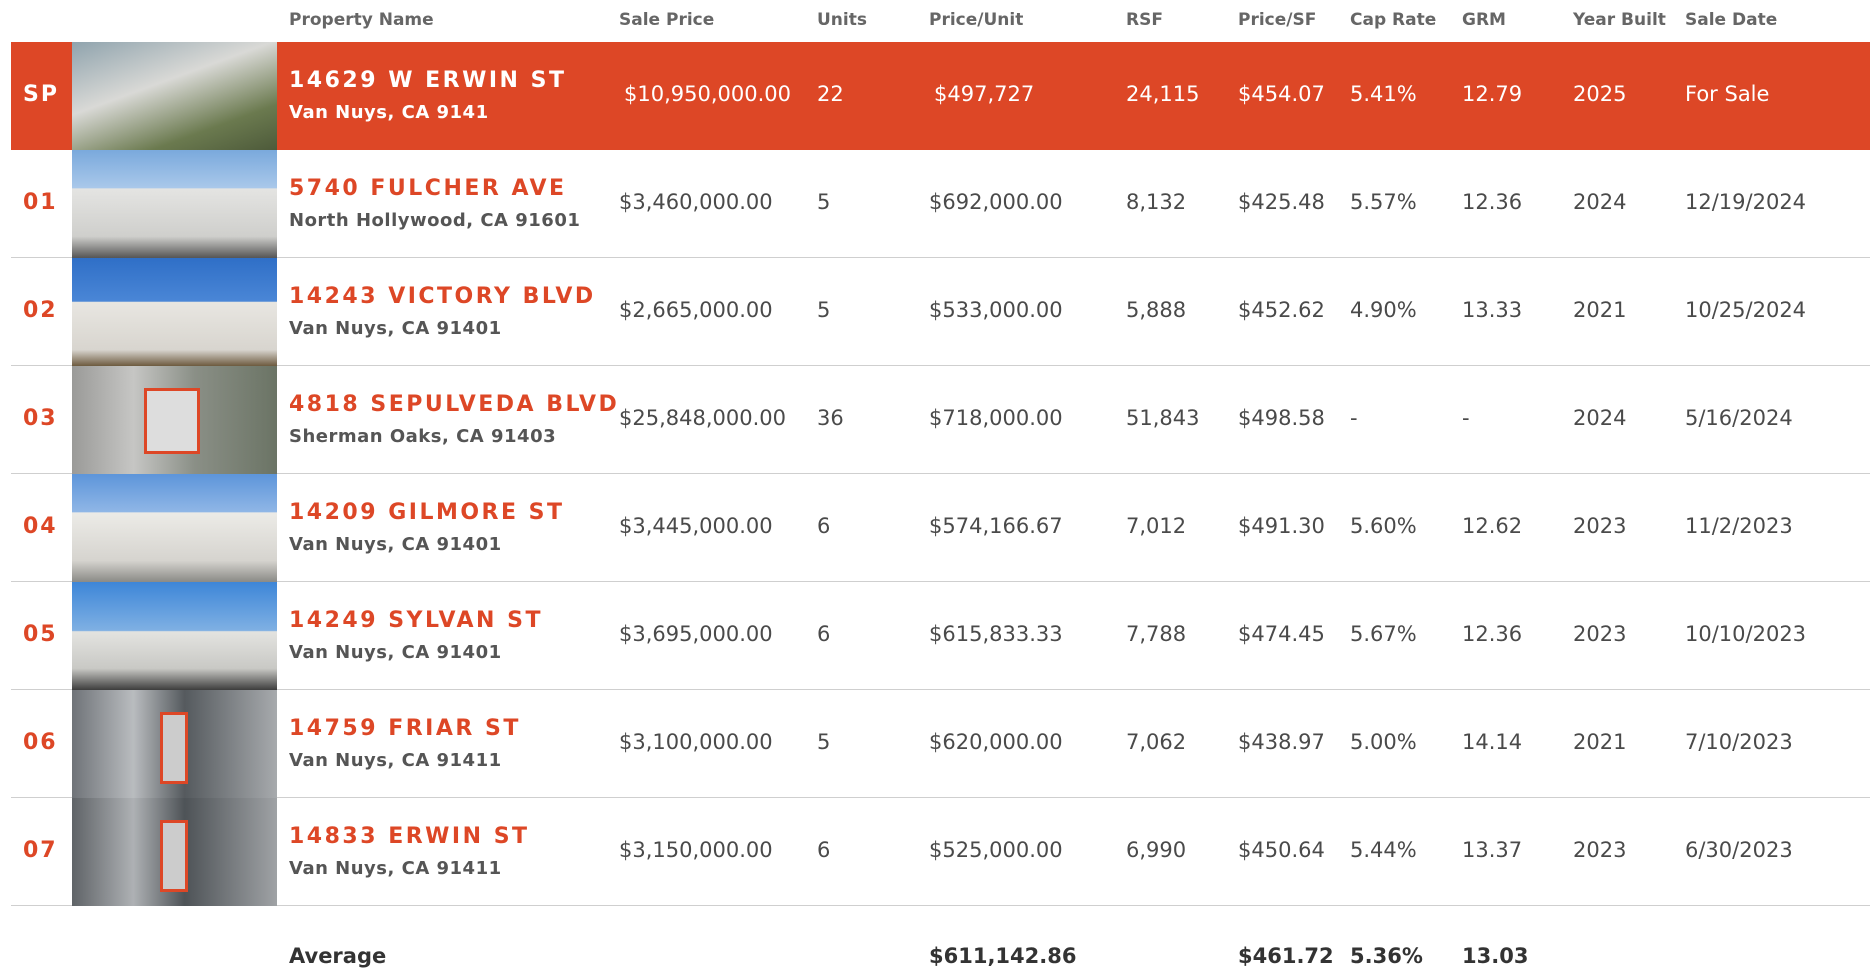  I want to click on property-name: 5740 FULCHER AVE, so click(428, 188).